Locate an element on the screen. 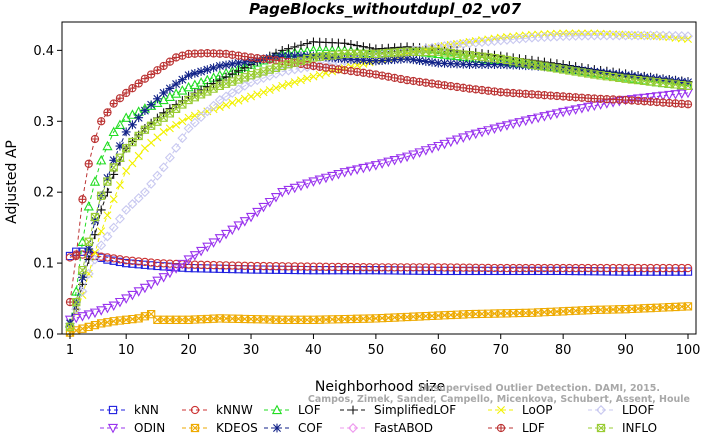  legend-label: KDEOS is located at coordinates (237, 427).